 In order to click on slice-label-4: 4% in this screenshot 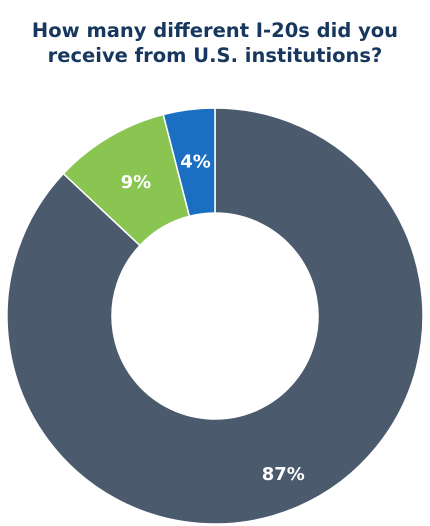, I will do `click(195, 162)`.